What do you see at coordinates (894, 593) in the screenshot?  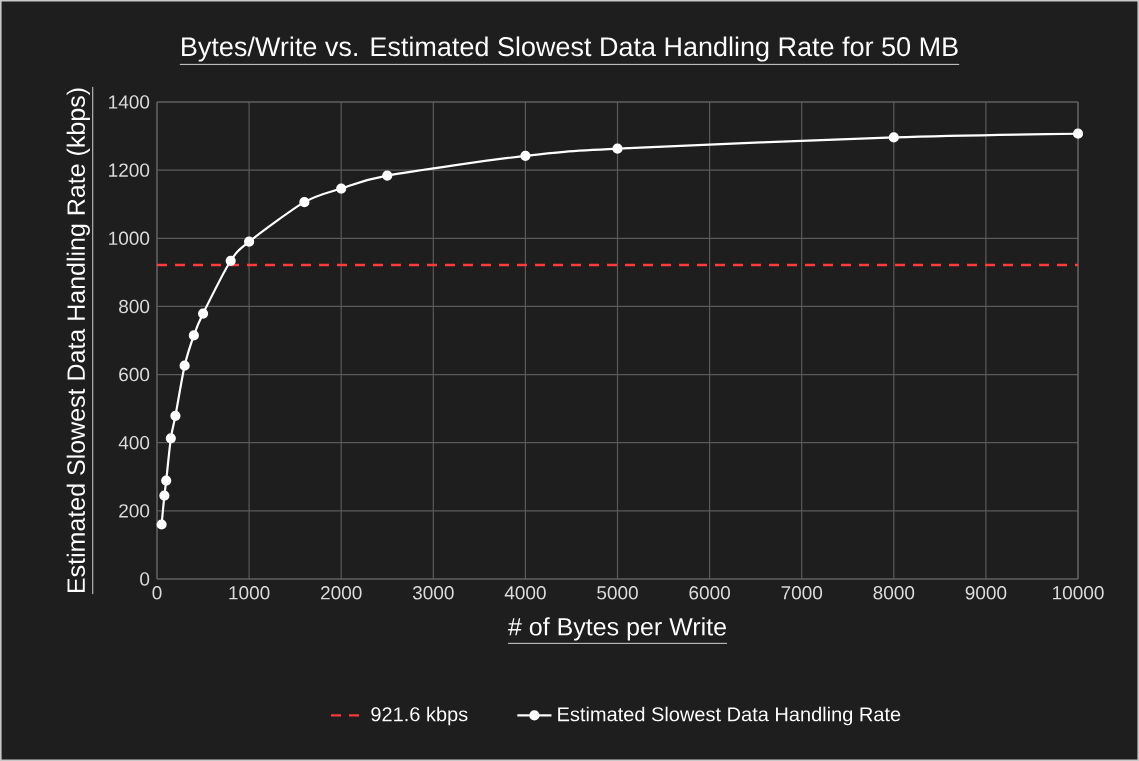 I see `x-tick-label: 8000` at bounding box center [894, 593].